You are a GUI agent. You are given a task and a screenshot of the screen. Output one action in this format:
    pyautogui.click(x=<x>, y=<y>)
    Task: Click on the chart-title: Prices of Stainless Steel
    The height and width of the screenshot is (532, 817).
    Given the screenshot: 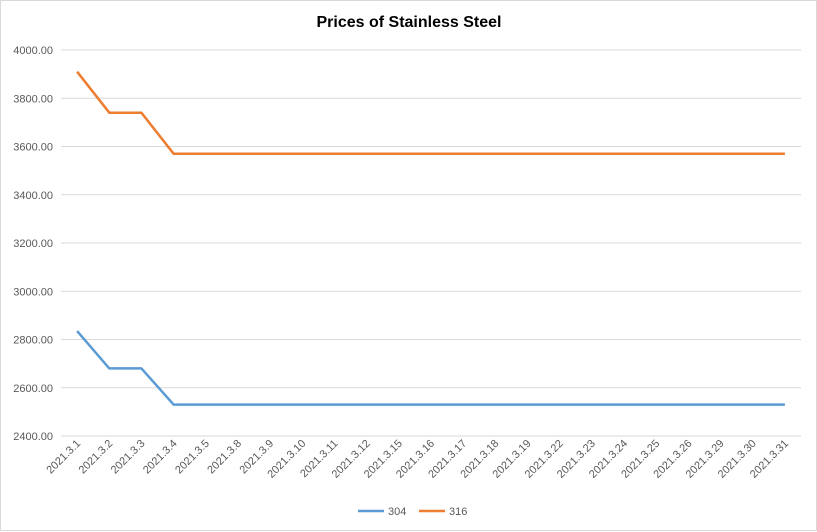 What is the action you would take?
    pyautogui.click(x=409, y=22)
    